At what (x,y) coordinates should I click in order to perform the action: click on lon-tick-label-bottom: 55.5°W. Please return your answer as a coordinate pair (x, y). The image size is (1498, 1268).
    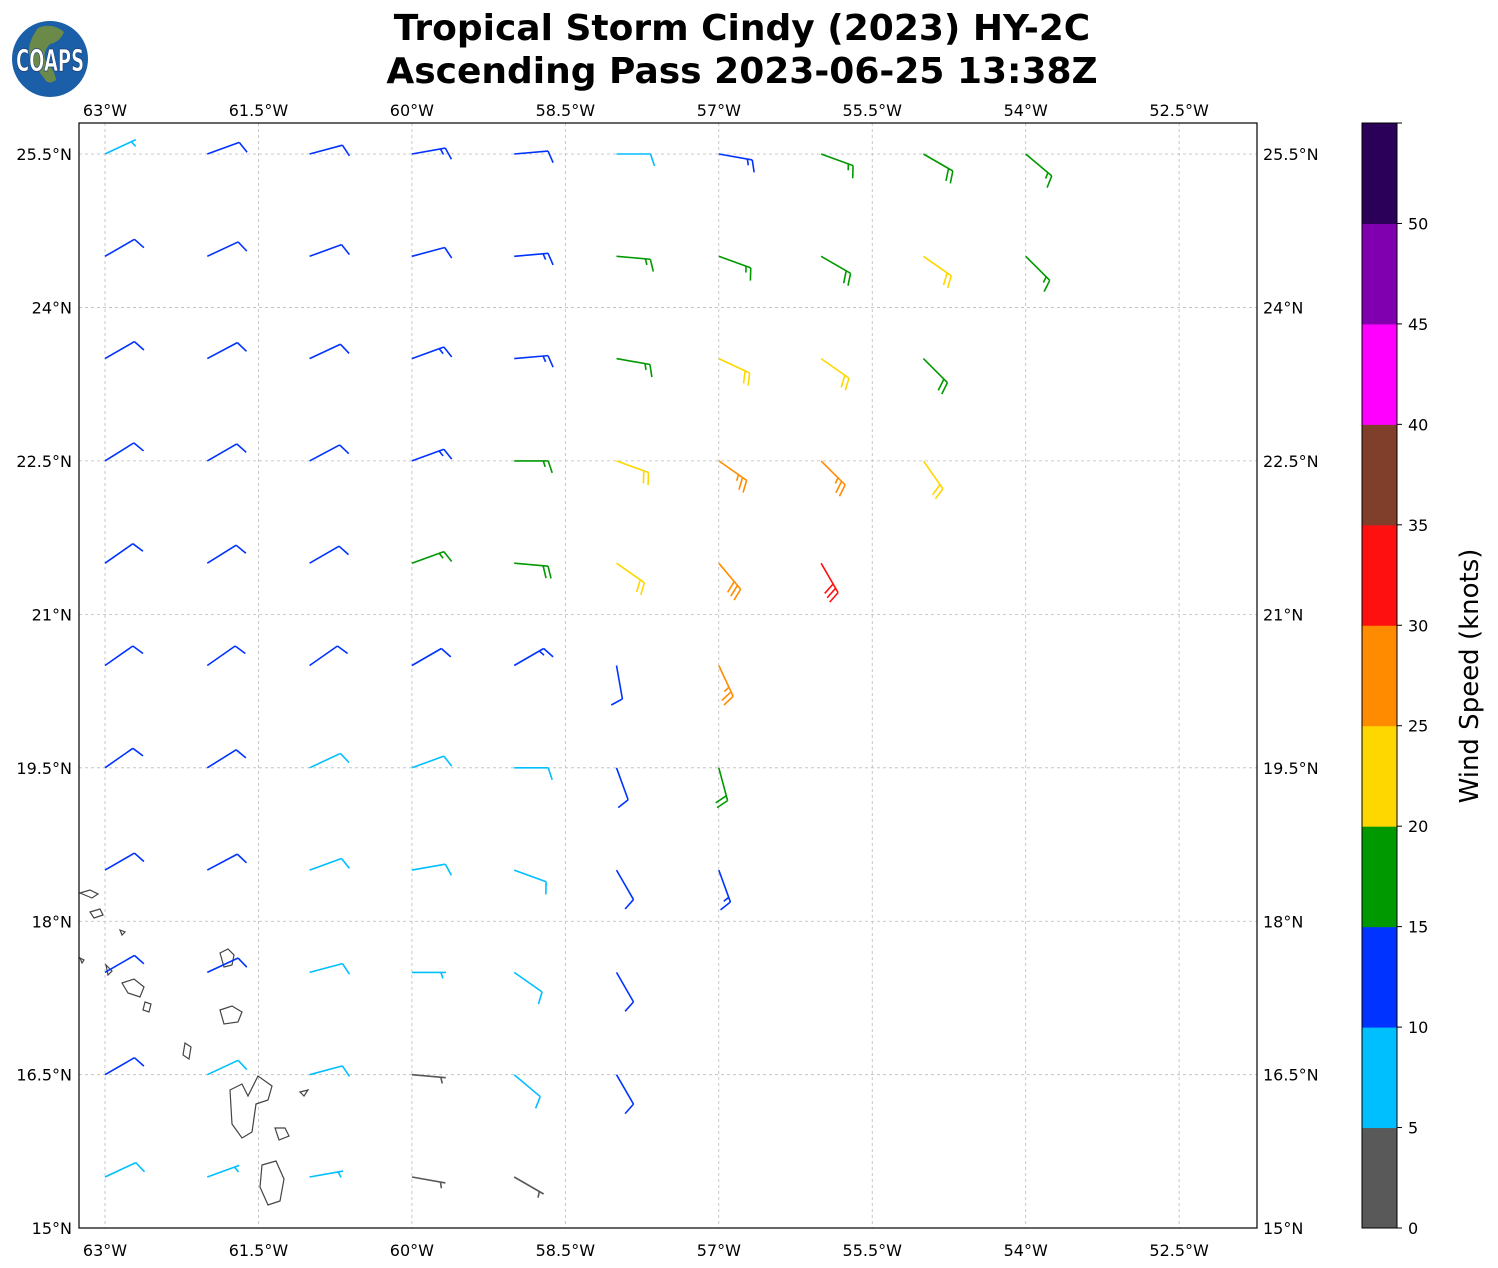
    Looking at the image, I should click on (873, 1250).